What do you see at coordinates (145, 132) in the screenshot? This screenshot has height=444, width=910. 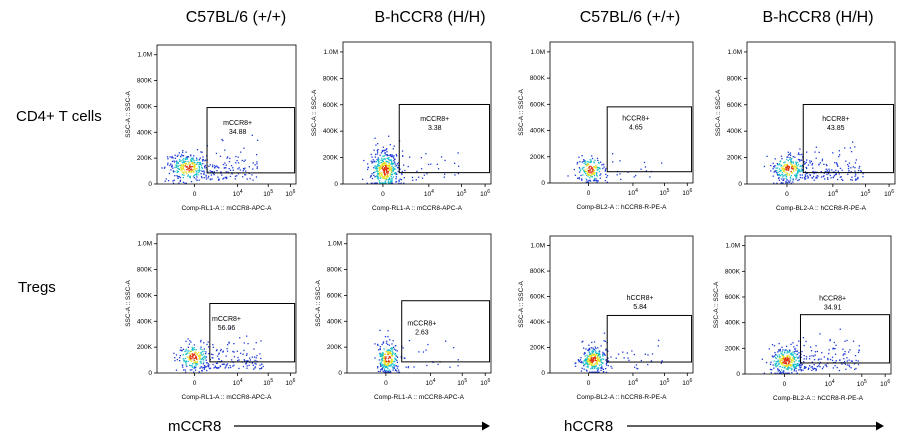 I see `y-tick-label: 400K` at bounding box center [145, 132].